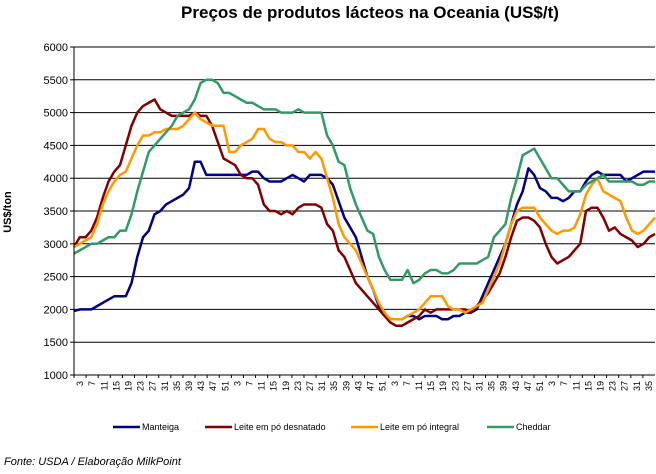 The image size is (656, 474). What do you see at coordinates (56, 146) in the screenshot?
I see `y-tick-label-4500: 4500` at bounding box center [56, 146].